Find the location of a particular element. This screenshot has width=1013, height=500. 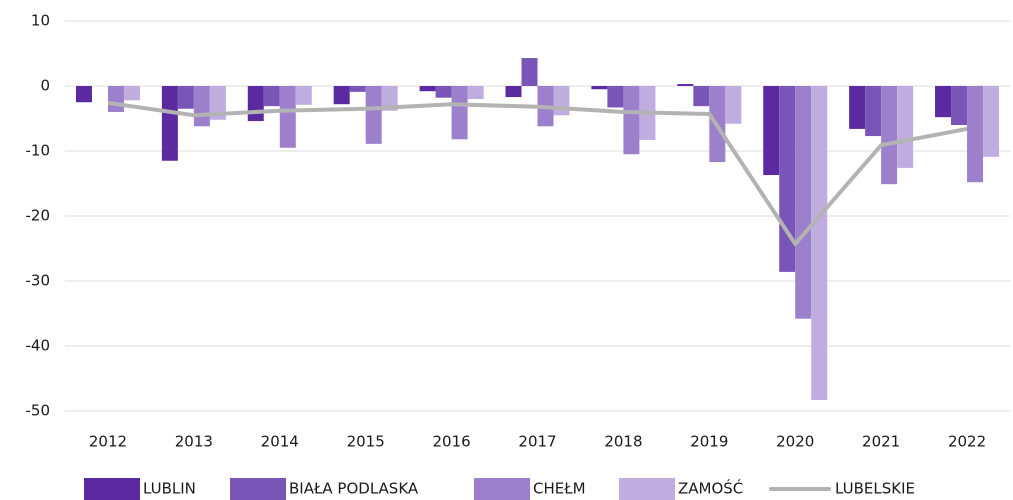

x-tick-label: 2019 is located at coordinates (709, 442).